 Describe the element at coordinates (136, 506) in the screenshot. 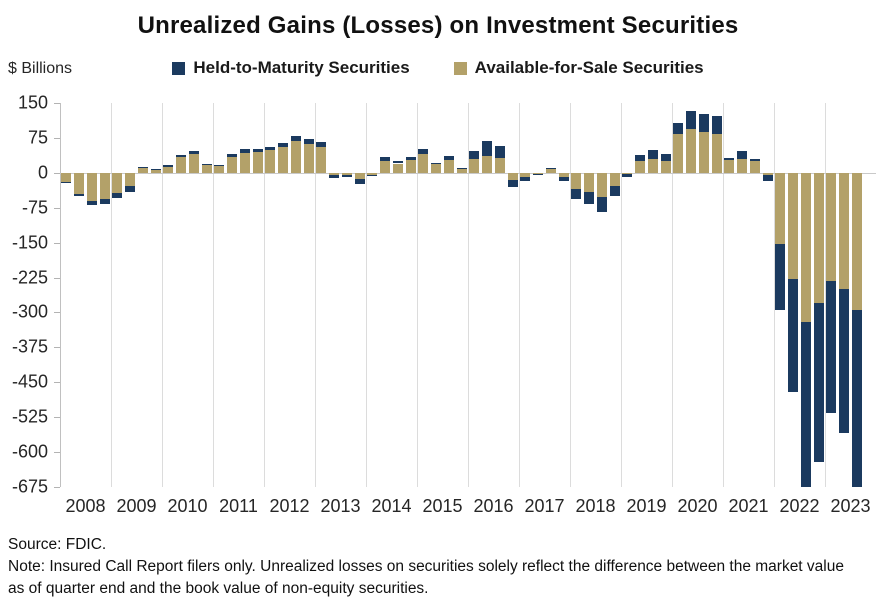

I see `x-tick-label-2009: 2009` at that location.